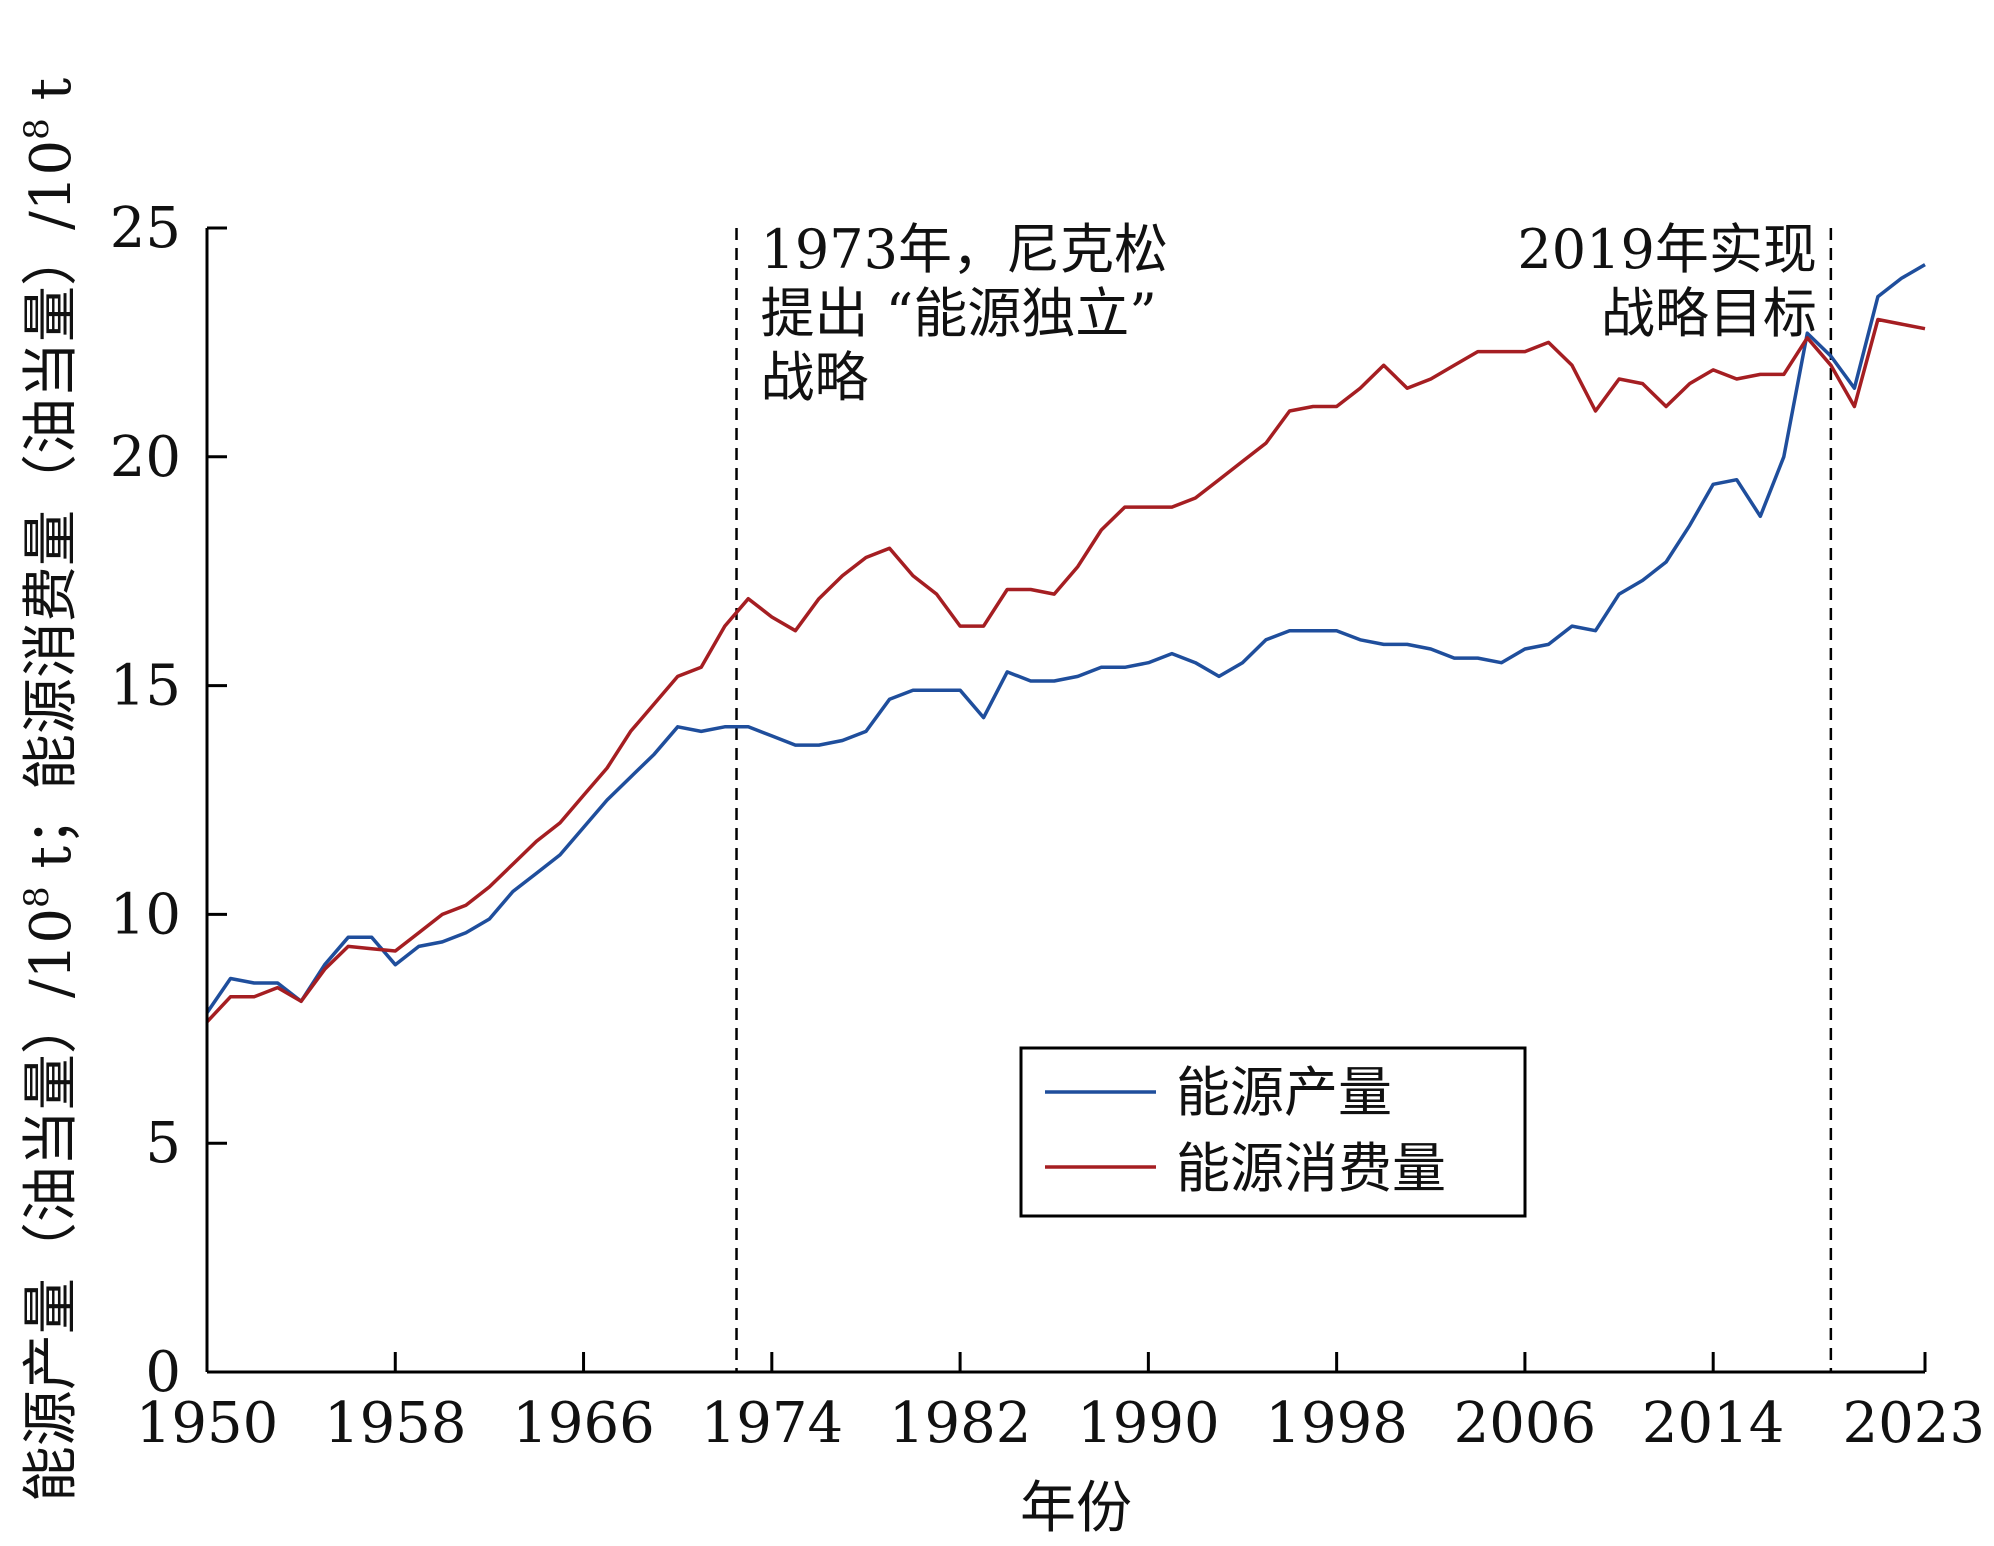 This screenshot has height=1546, width=1994. I want to click on x-tick-label-1950: 1950, so click(207, 1423).